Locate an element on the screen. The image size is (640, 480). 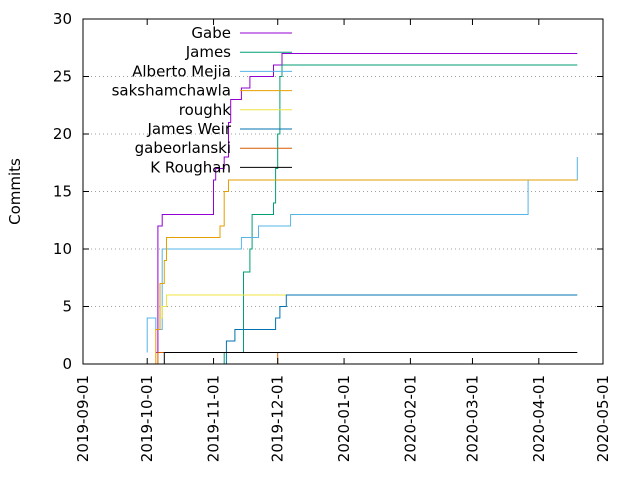
y-tick-label: 10 is located at coordinates (62, 249).